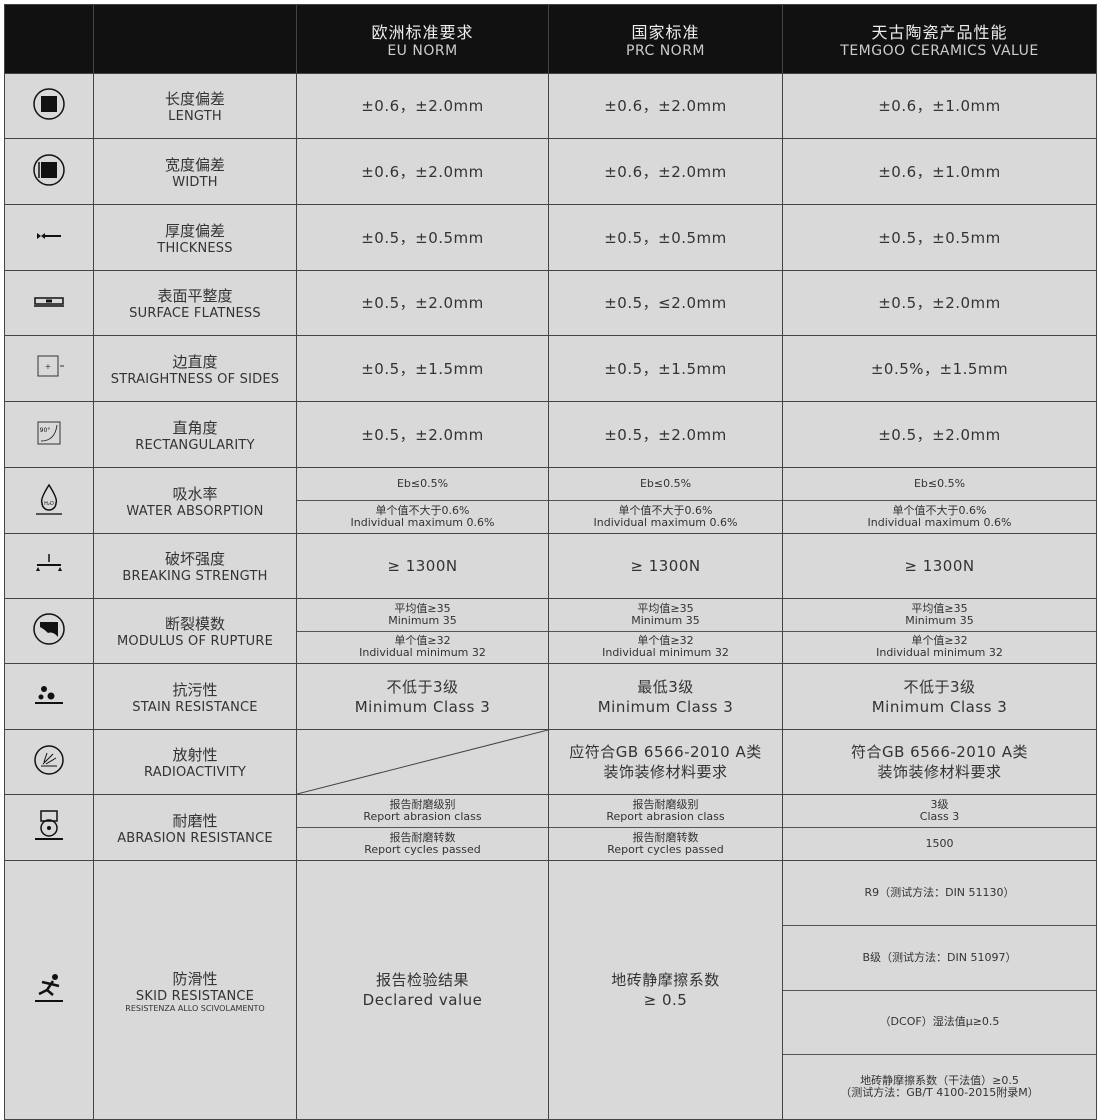 The width and height of the screenshot is (1100, 1120). What do you see at coordinates (195, 566) in the screenshot?
I see `property-name-cell: 破坏强度 BREAKING STRENGTH` at bounding box center [195, 566].